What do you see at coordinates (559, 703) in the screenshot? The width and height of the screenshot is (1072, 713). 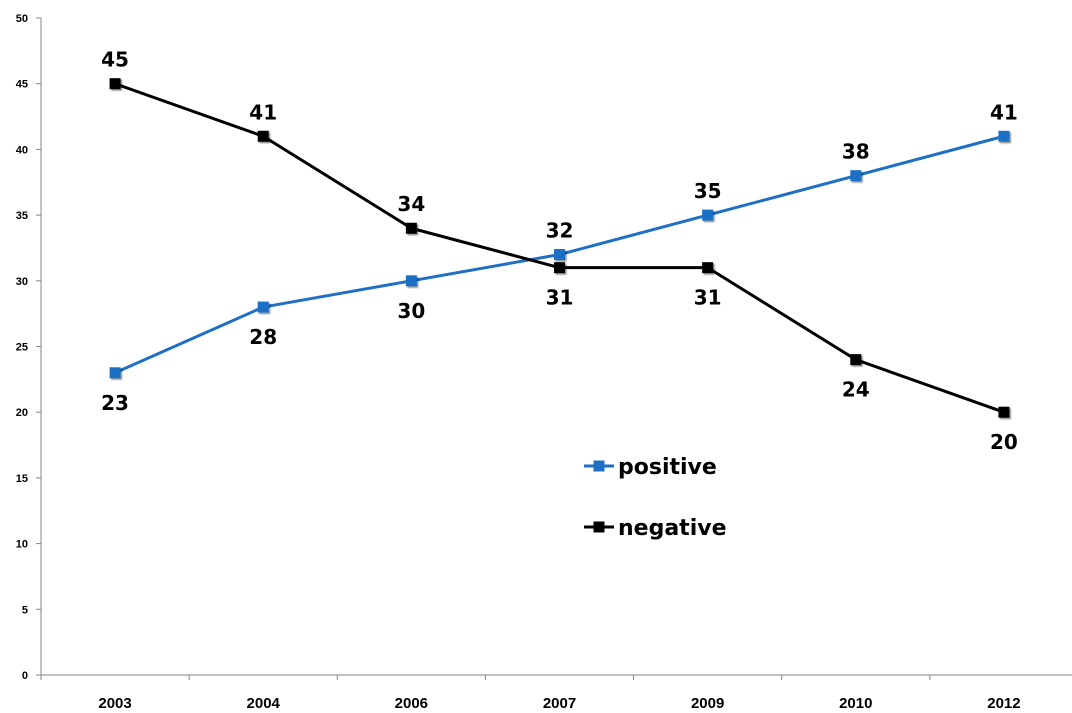 I see `x-tick-label: 2007` at bounding box center [559, 703].